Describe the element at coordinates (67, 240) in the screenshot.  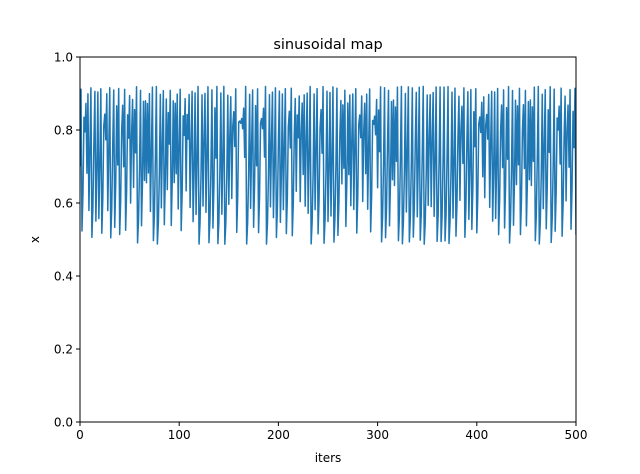
I see `y-axis-ticks: 0.0 0.2 0.4 0.6 0.8 1.0` at that location.